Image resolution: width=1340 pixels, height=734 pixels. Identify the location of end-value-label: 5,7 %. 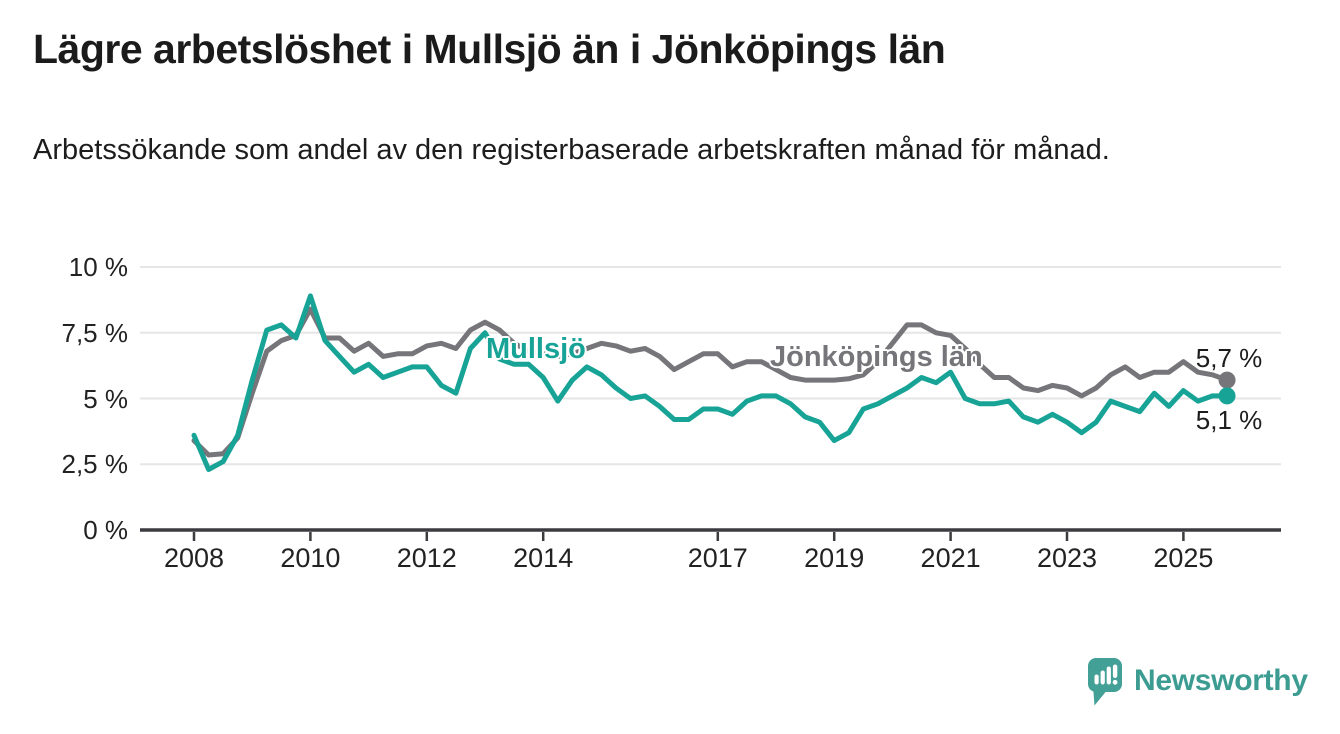
(1229, 358).